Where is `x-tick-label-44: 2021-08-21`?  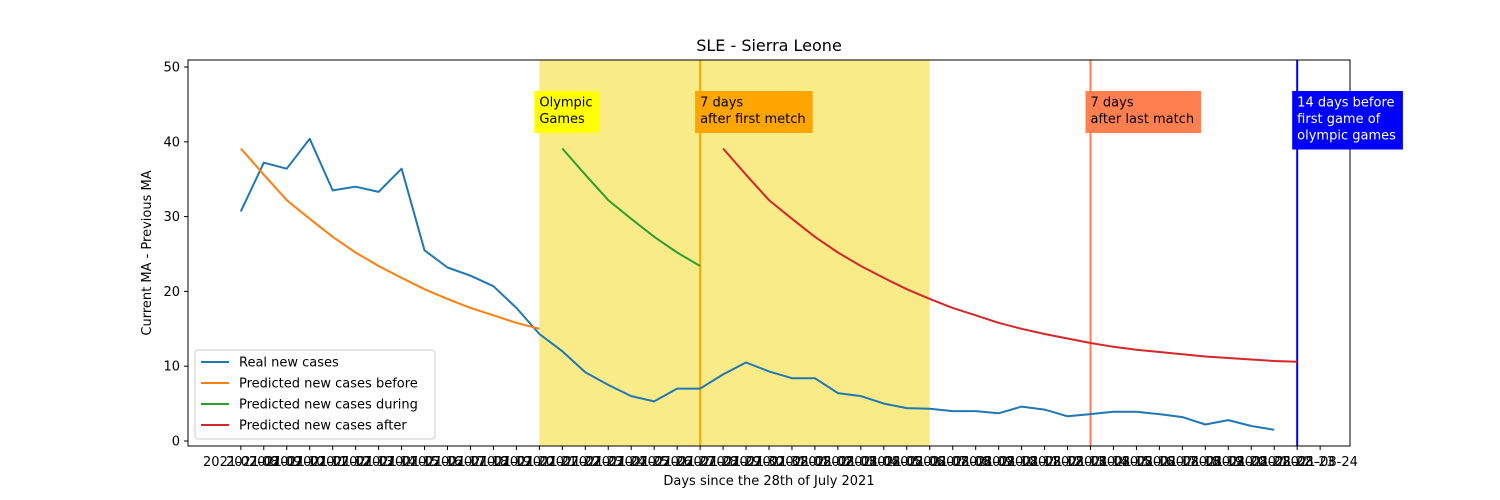
x-tick-label-44: 2021-08-21 is located at coordinates (1251, 462).